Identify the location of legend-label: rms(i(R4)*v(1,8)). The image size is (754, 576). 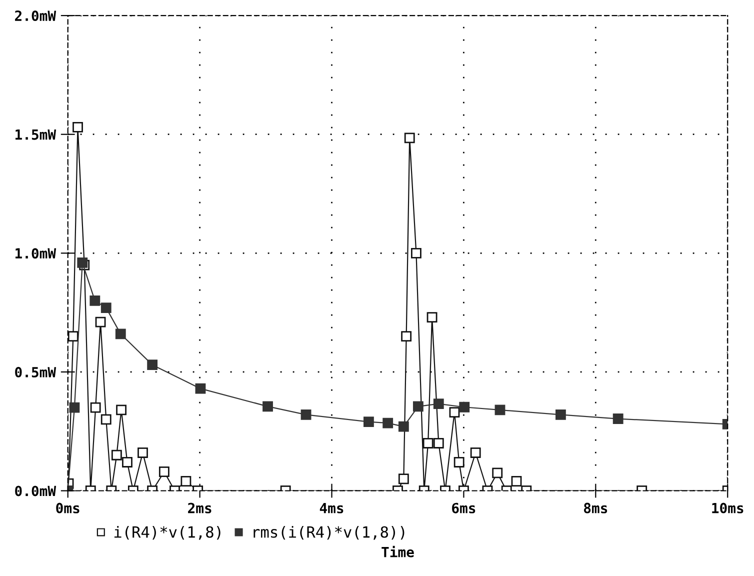
(329, 533).